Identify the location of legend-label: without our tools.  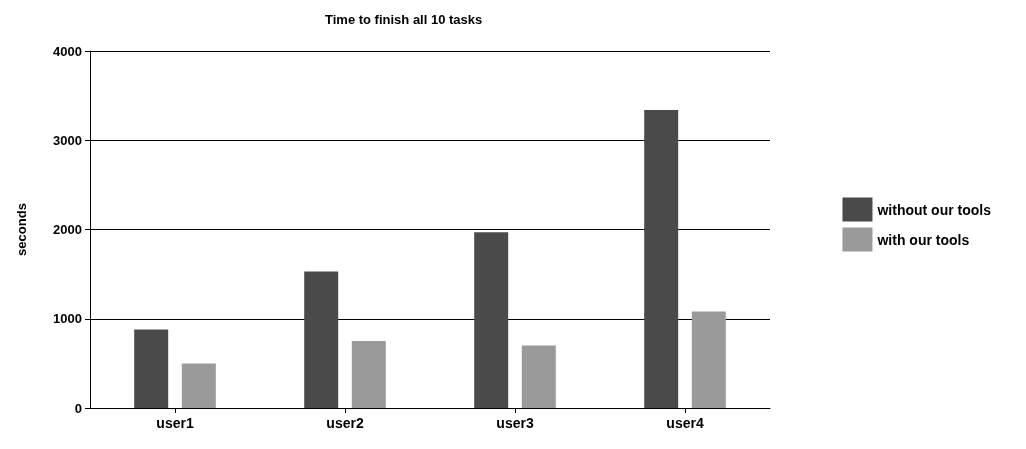
(934, 209).